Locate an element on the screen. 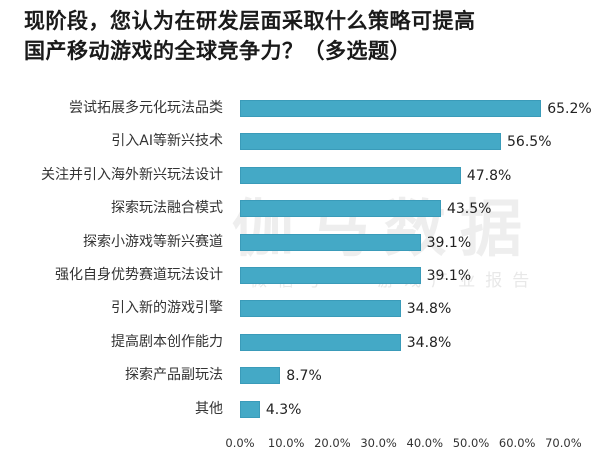 The width and height of the screenshot is (600, 464). bar-row: 探索玩法融合模式 43.5% is located at coordinates (300, 209).